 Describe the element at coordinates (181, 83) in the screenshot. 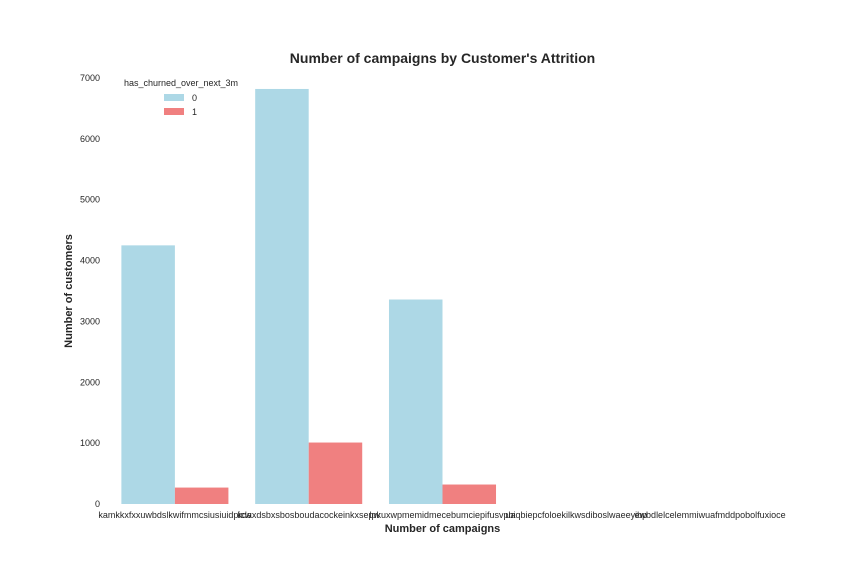

I see `legend-title: has_churned_over_next_3m` at that location.